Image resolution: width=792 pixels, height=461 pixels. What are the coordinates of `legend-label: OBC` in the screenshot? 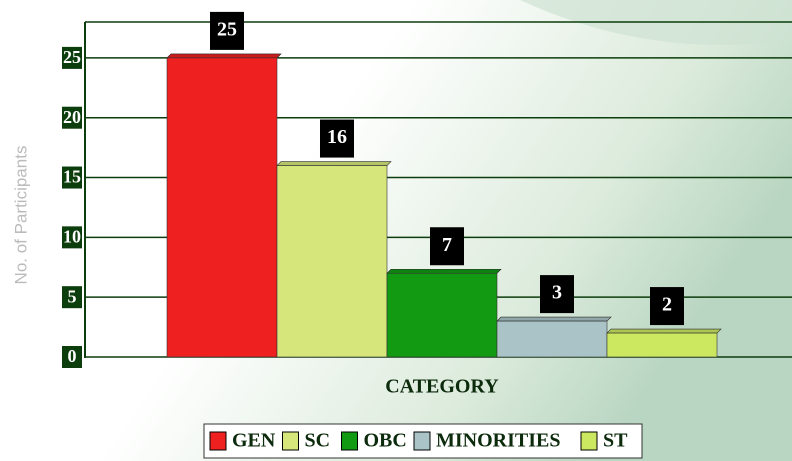 It's located at (385, 441).